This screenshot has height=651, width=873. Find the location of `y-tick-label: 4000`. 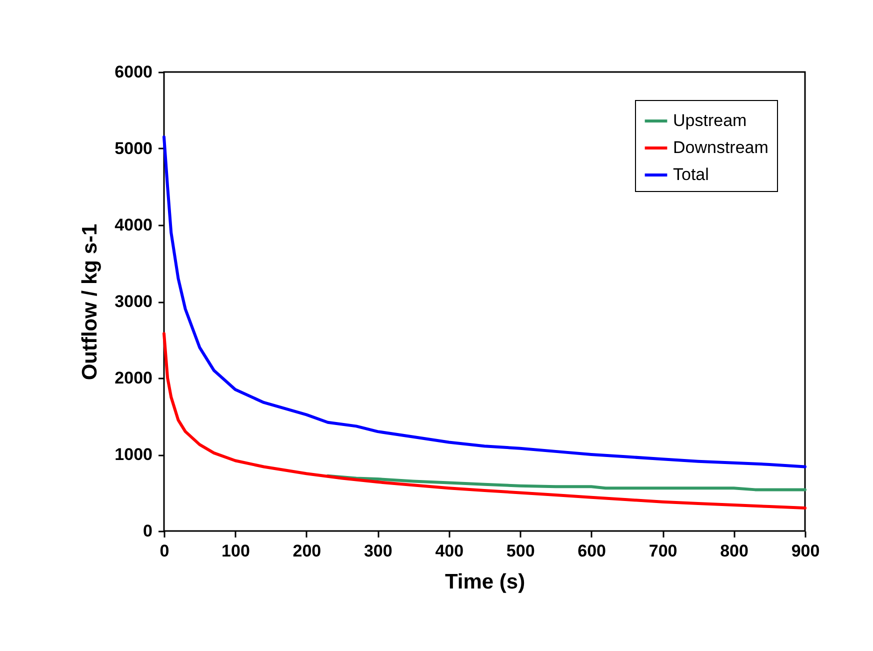

y-tick-label: 4000 is located at coordinates (133, 225).